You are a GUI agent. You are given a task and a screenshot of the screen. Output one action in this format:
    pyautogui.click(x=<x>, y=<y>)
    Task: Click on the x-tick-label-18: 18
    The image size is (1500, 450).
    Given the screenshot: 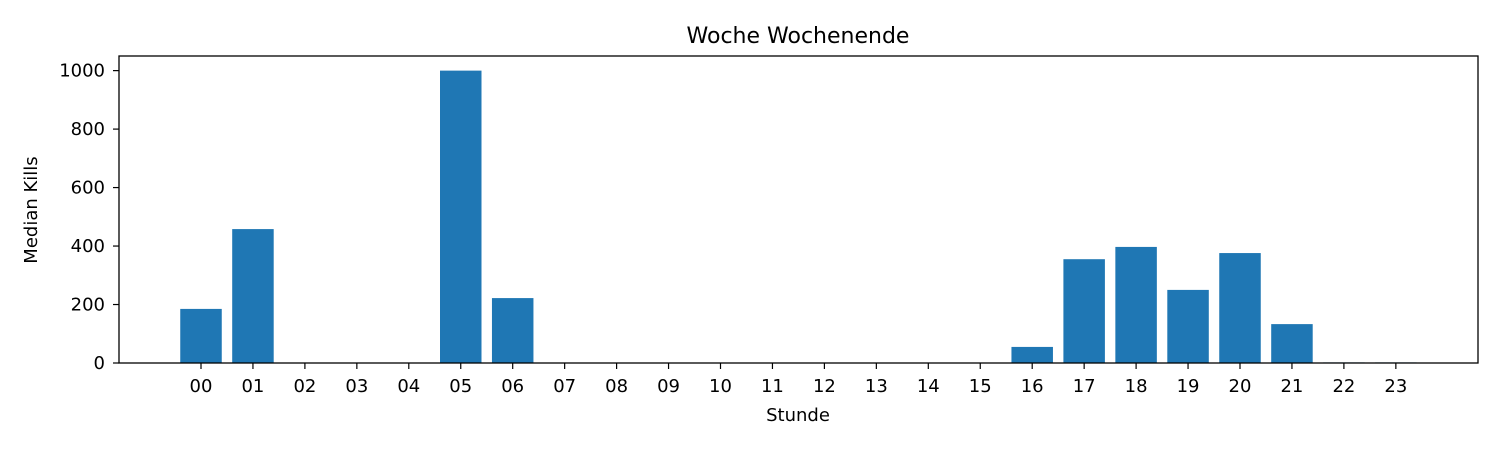 What is the action you would take?
    pyautogui.click(x=1136, y=386)
    